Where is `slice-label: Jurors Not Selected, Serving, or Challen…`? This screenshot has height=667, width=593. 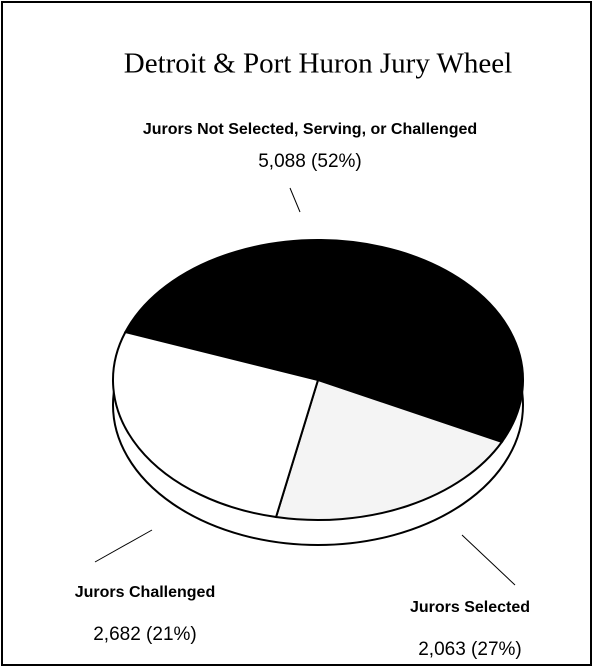 slice-label: Jurors Not Selected, Serving, or Challen… is located at coordinates (310, 129).